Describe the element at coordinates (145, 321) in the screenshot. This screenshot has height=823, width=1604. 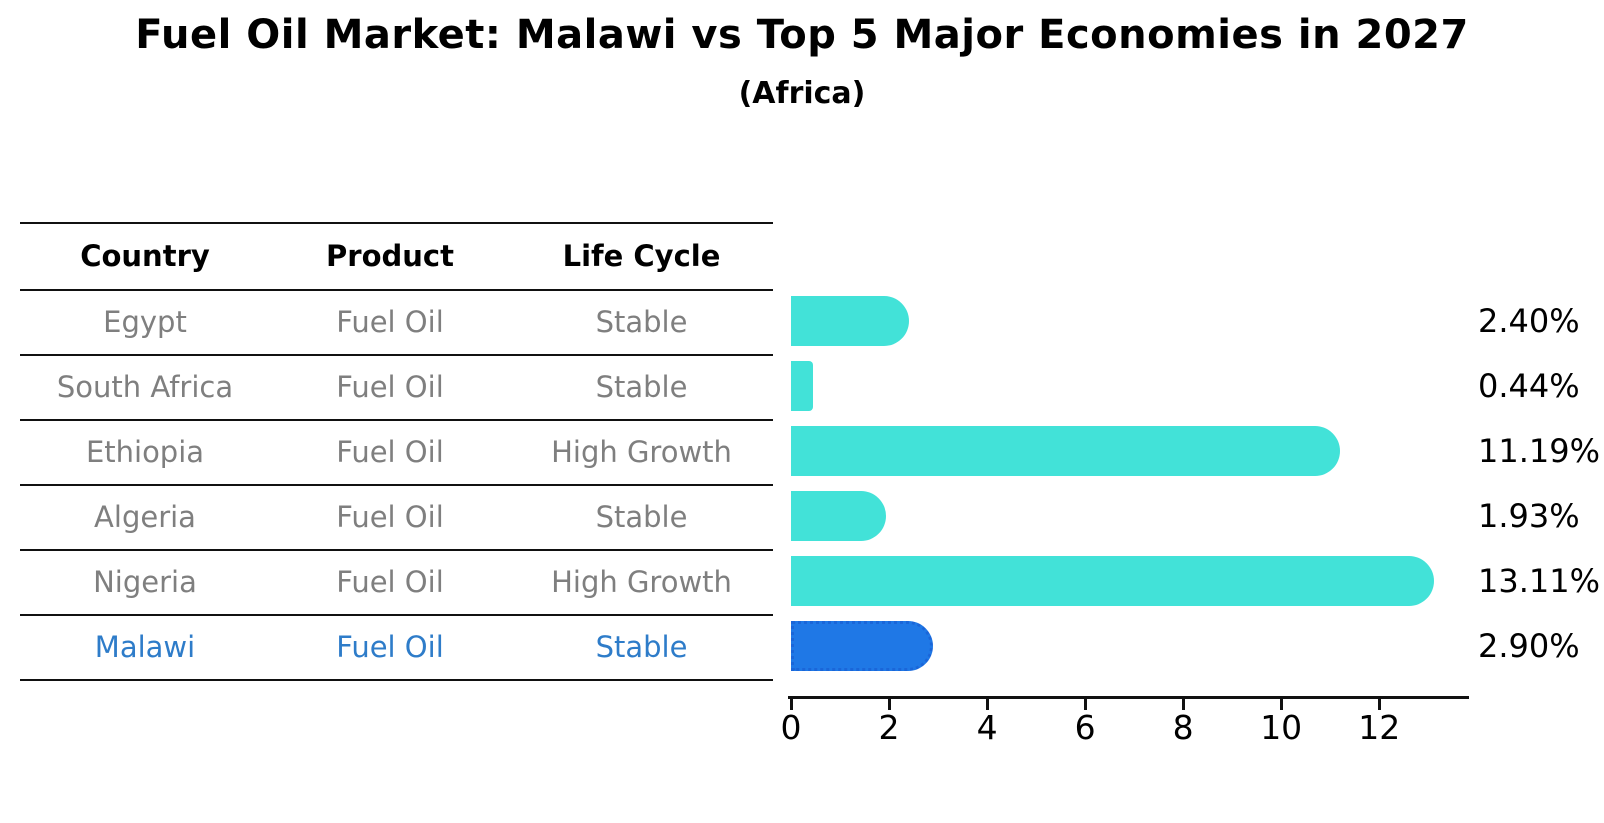
I see `cell-country: Egypt` at that location.